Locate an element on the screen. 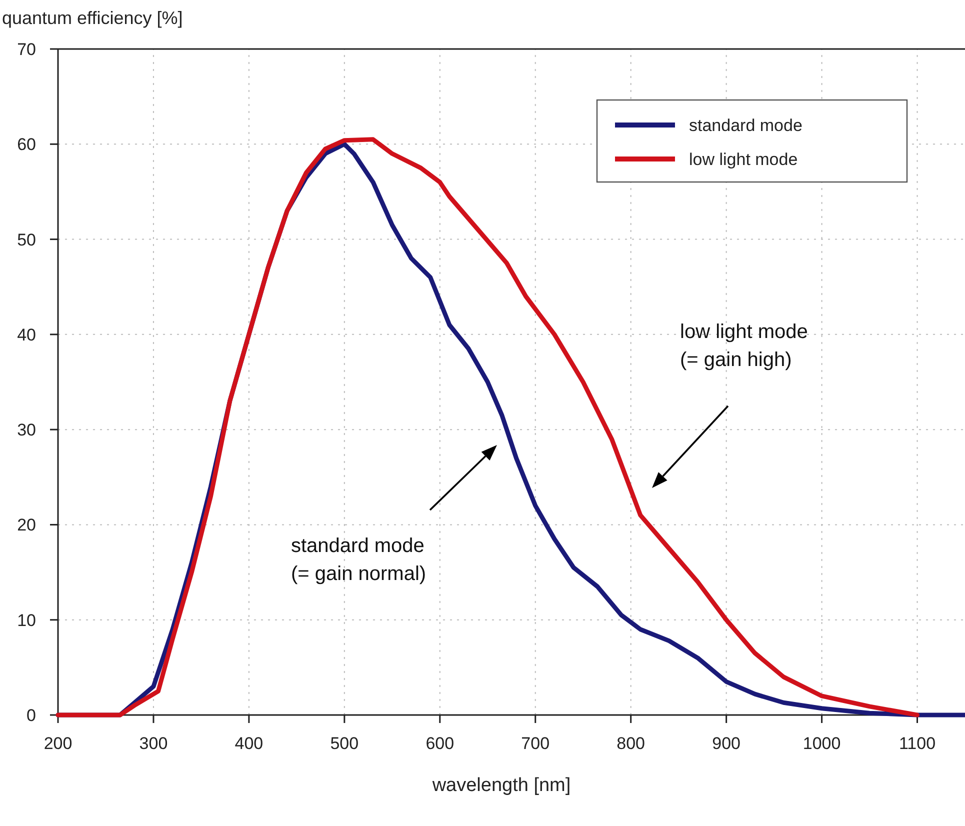 This screenshot has width=965, height=826. x-tick-label: 1000 is located at coordinates (821, 743).